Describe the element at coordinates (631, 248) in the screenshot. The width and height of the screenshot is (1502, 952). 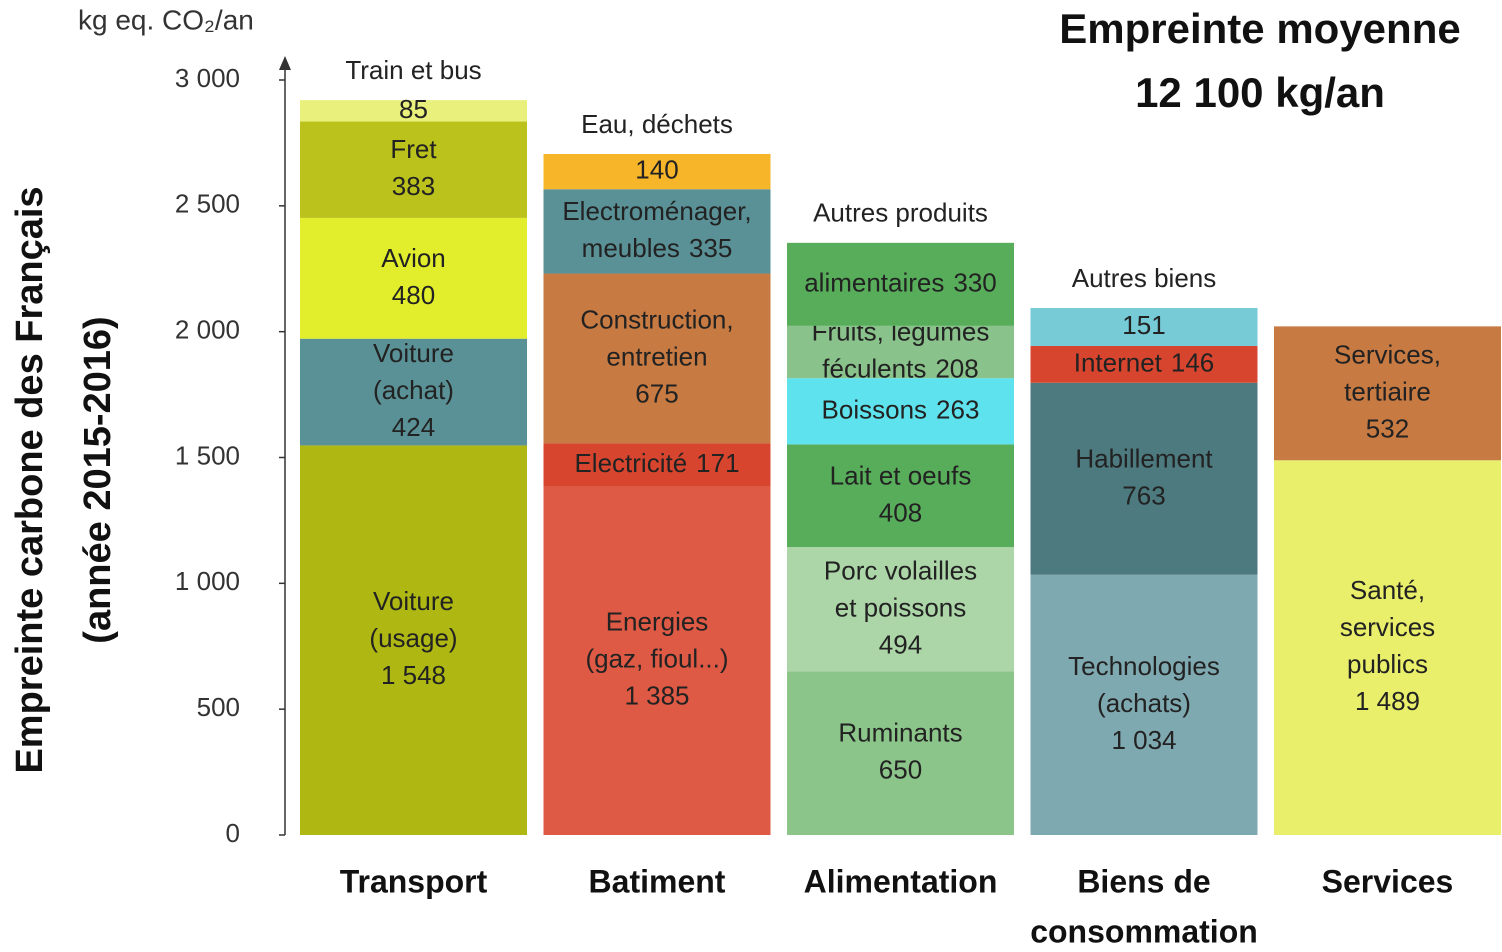
I see `segment-label-text: meubles` at that location.